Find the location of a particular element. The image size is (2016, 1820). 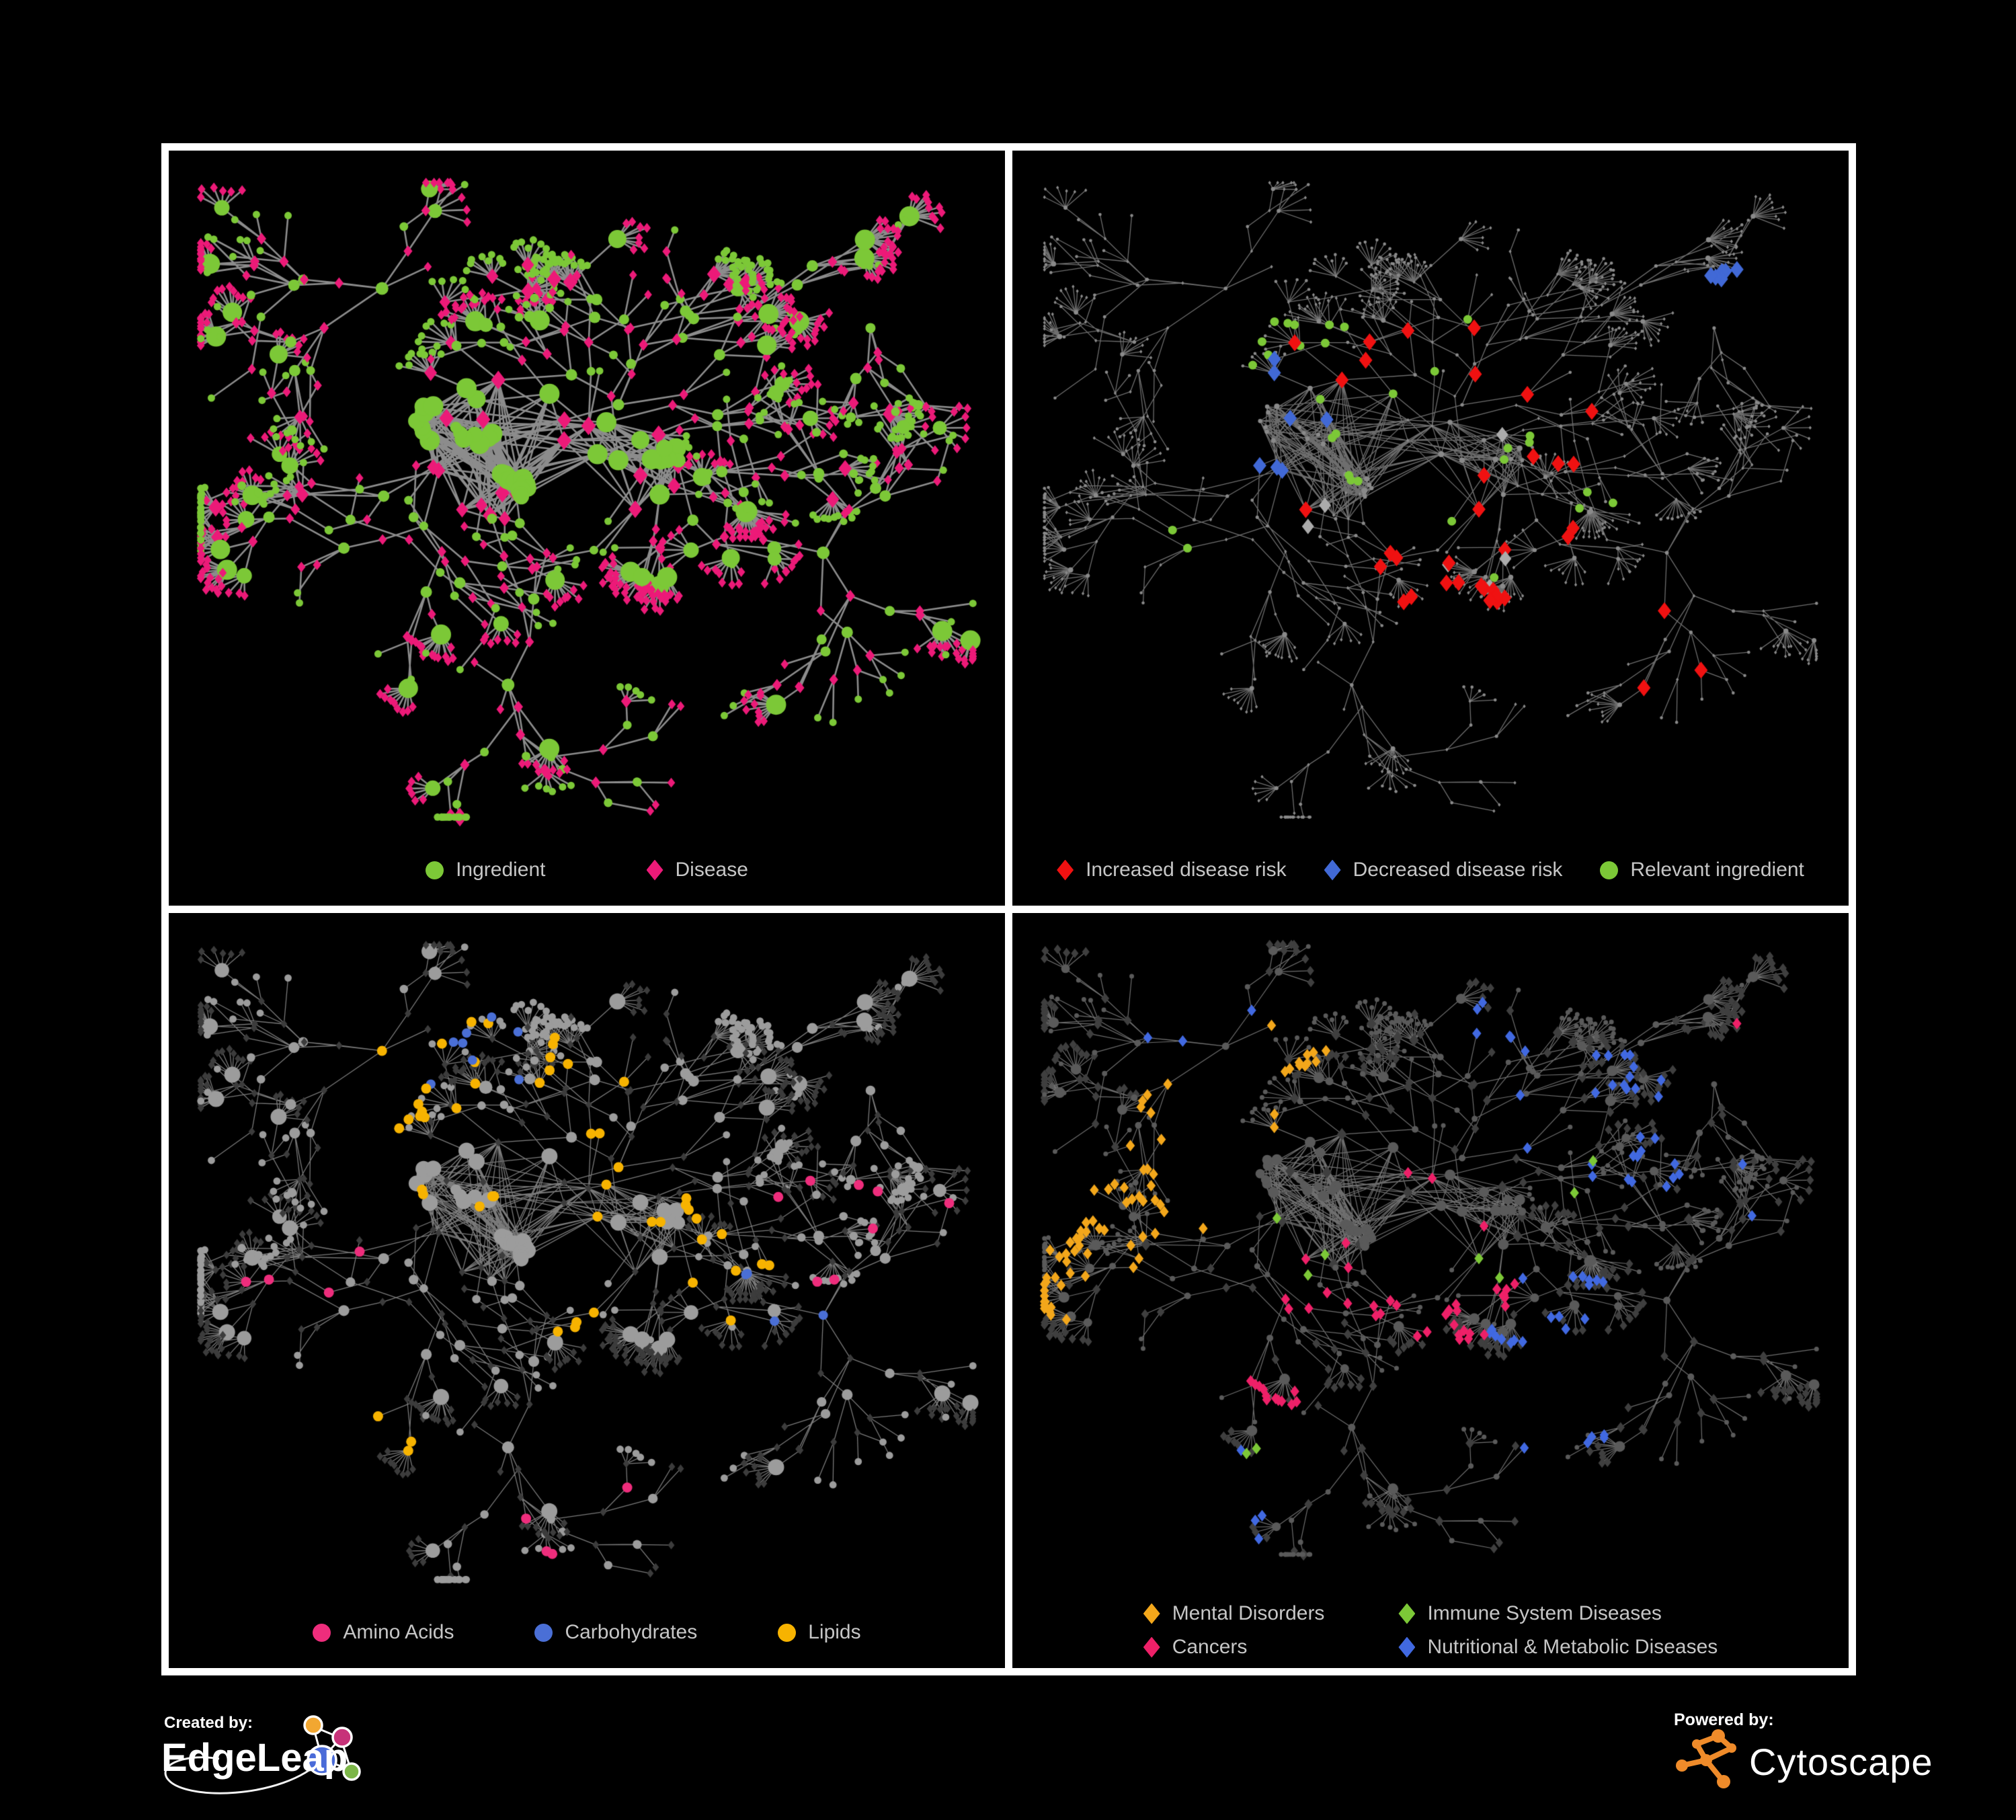

cytoscape-logo: Powered by: Cytoscape is located at coordinates (1803, 1749).